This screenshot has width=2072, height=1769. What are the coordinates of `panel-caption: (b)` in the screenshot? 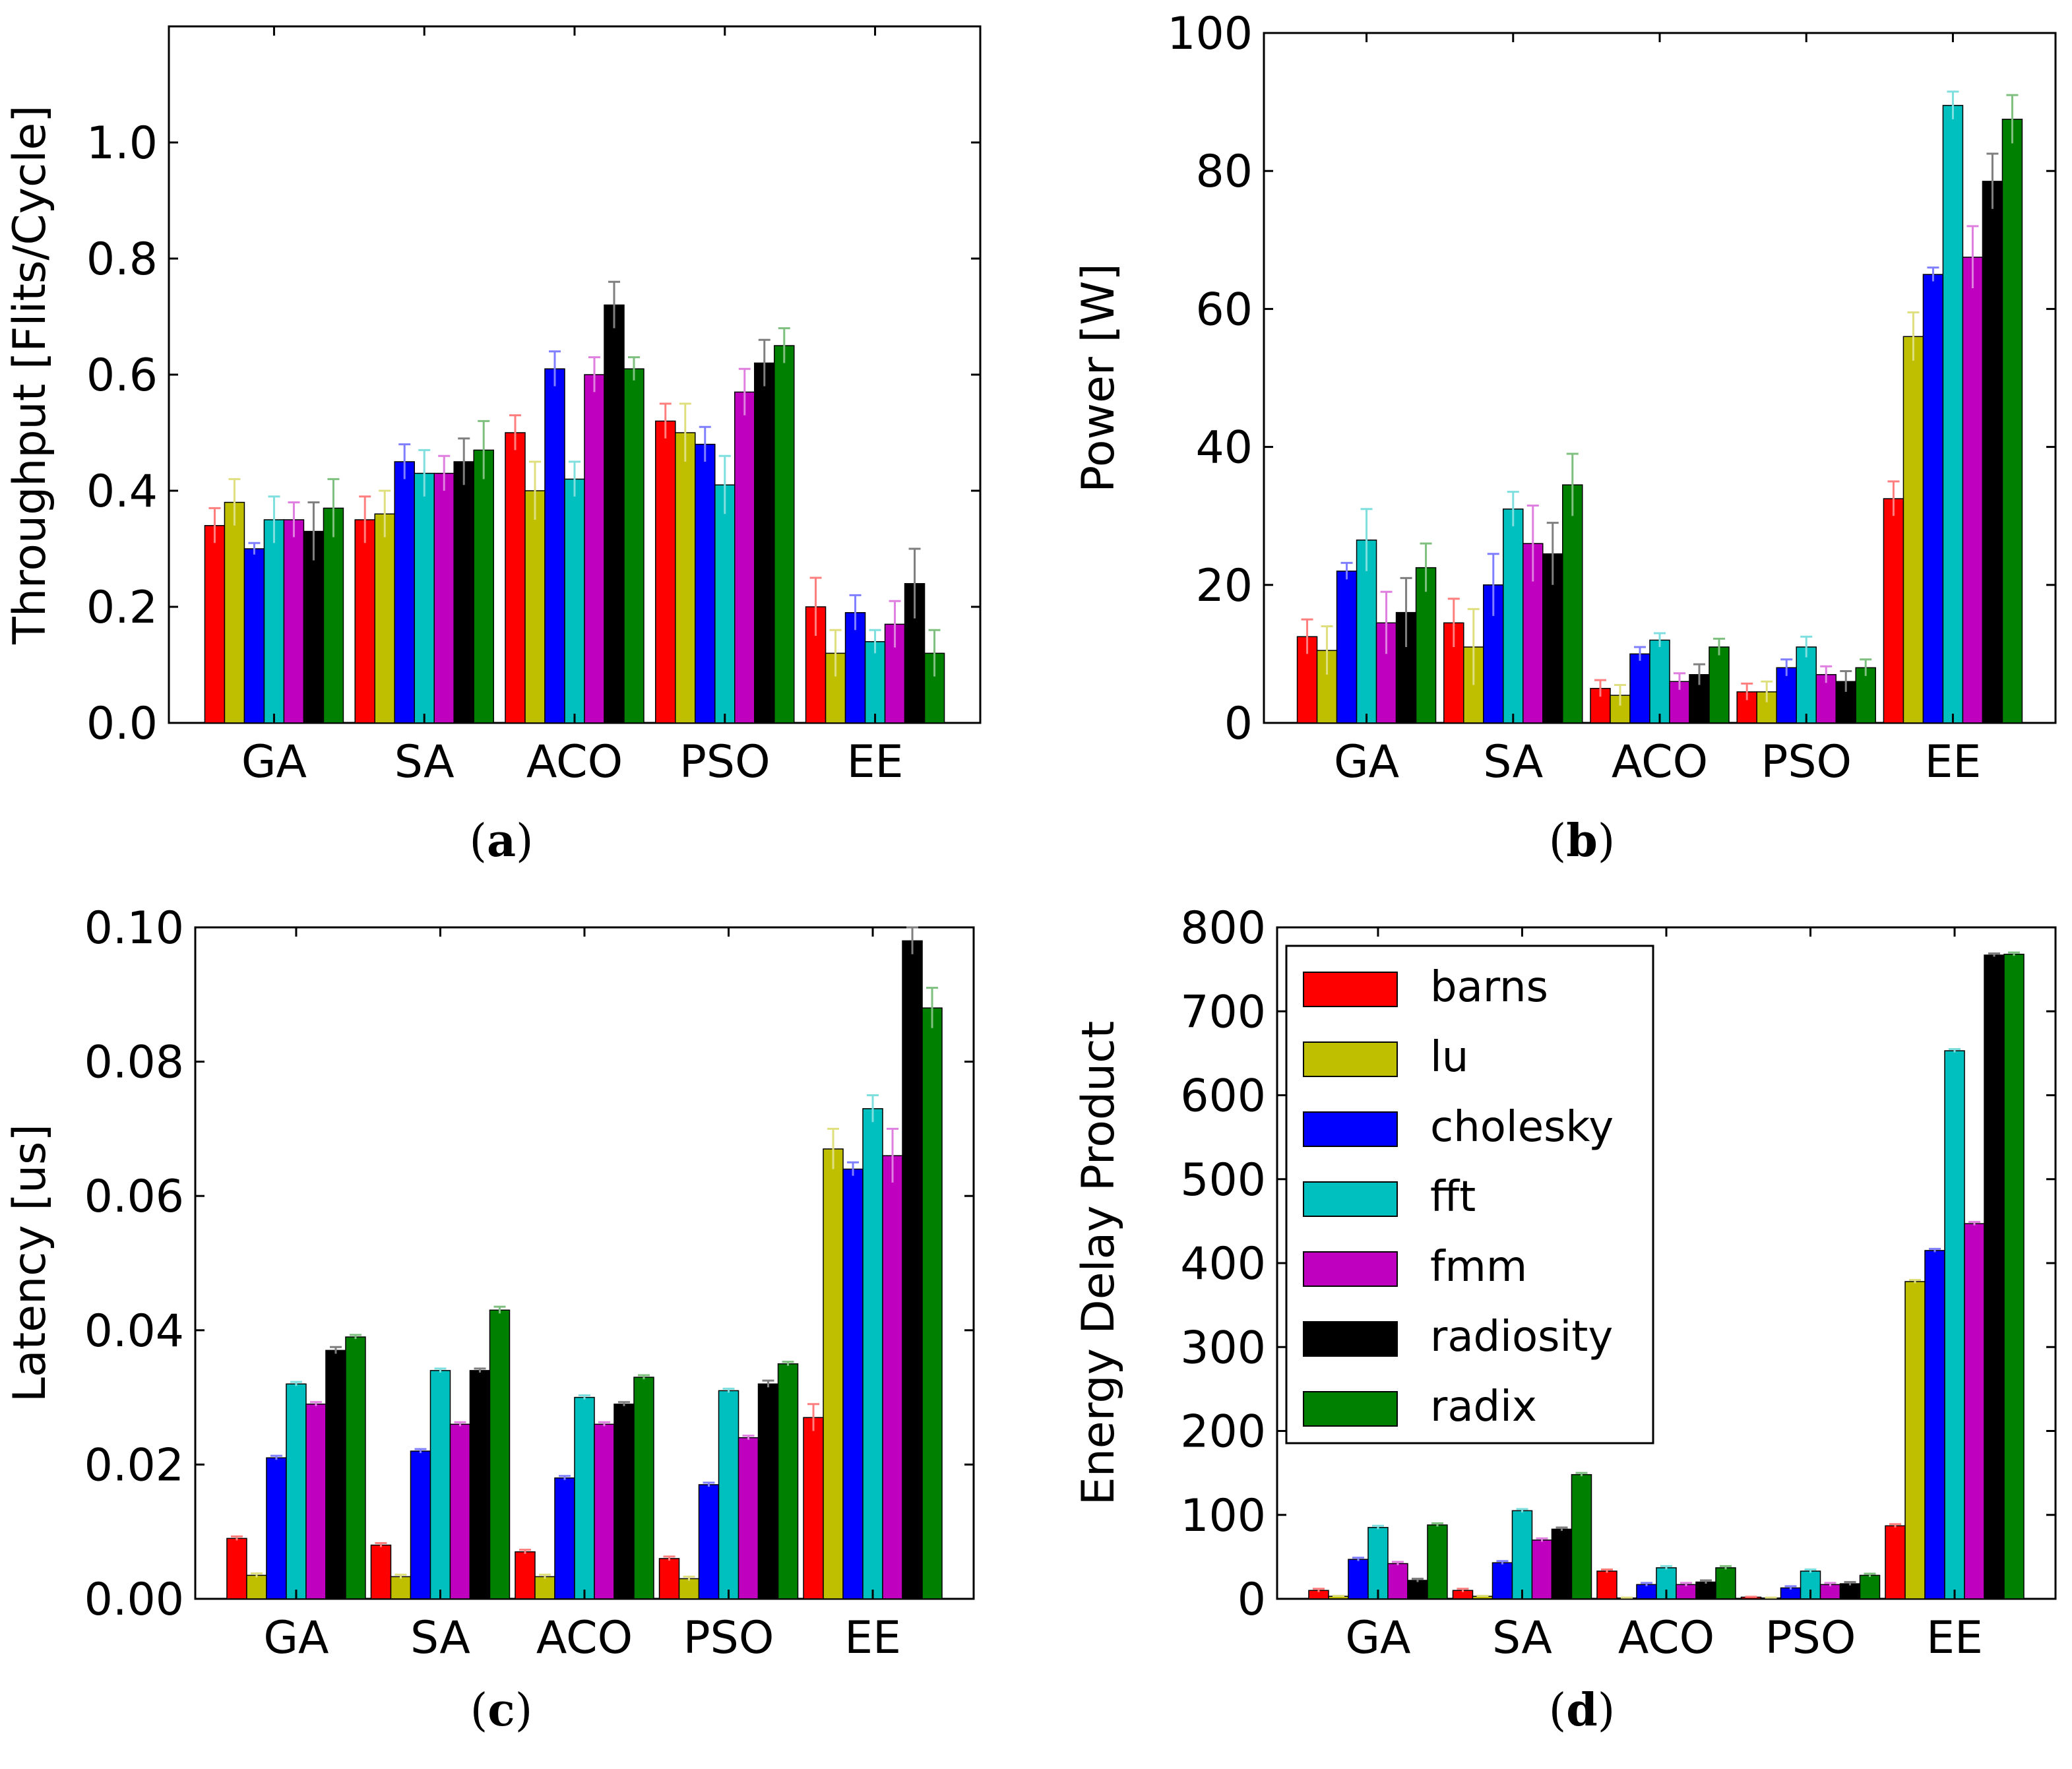 It's located at (1582, 841).